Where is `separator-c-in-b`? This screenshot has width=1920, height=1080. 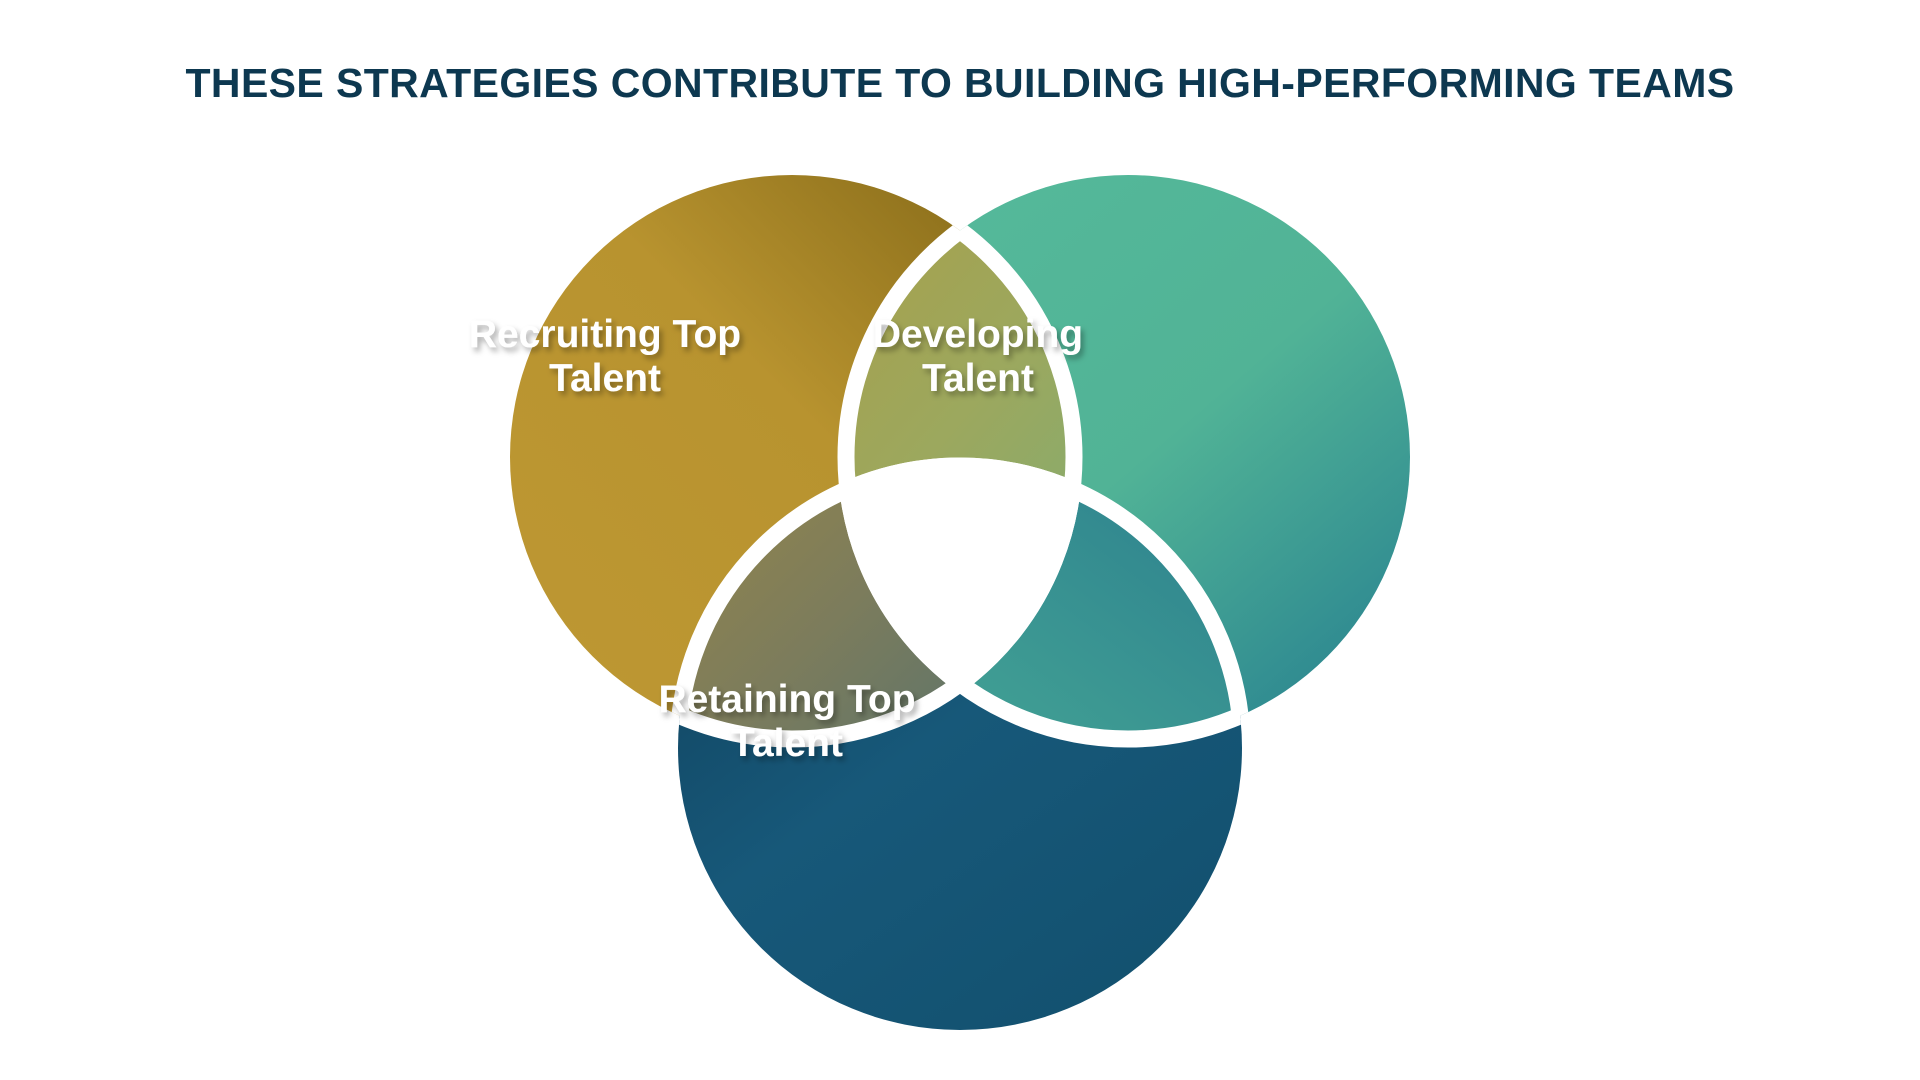 separator-c-in-b is located at coordinates (1048, 598).